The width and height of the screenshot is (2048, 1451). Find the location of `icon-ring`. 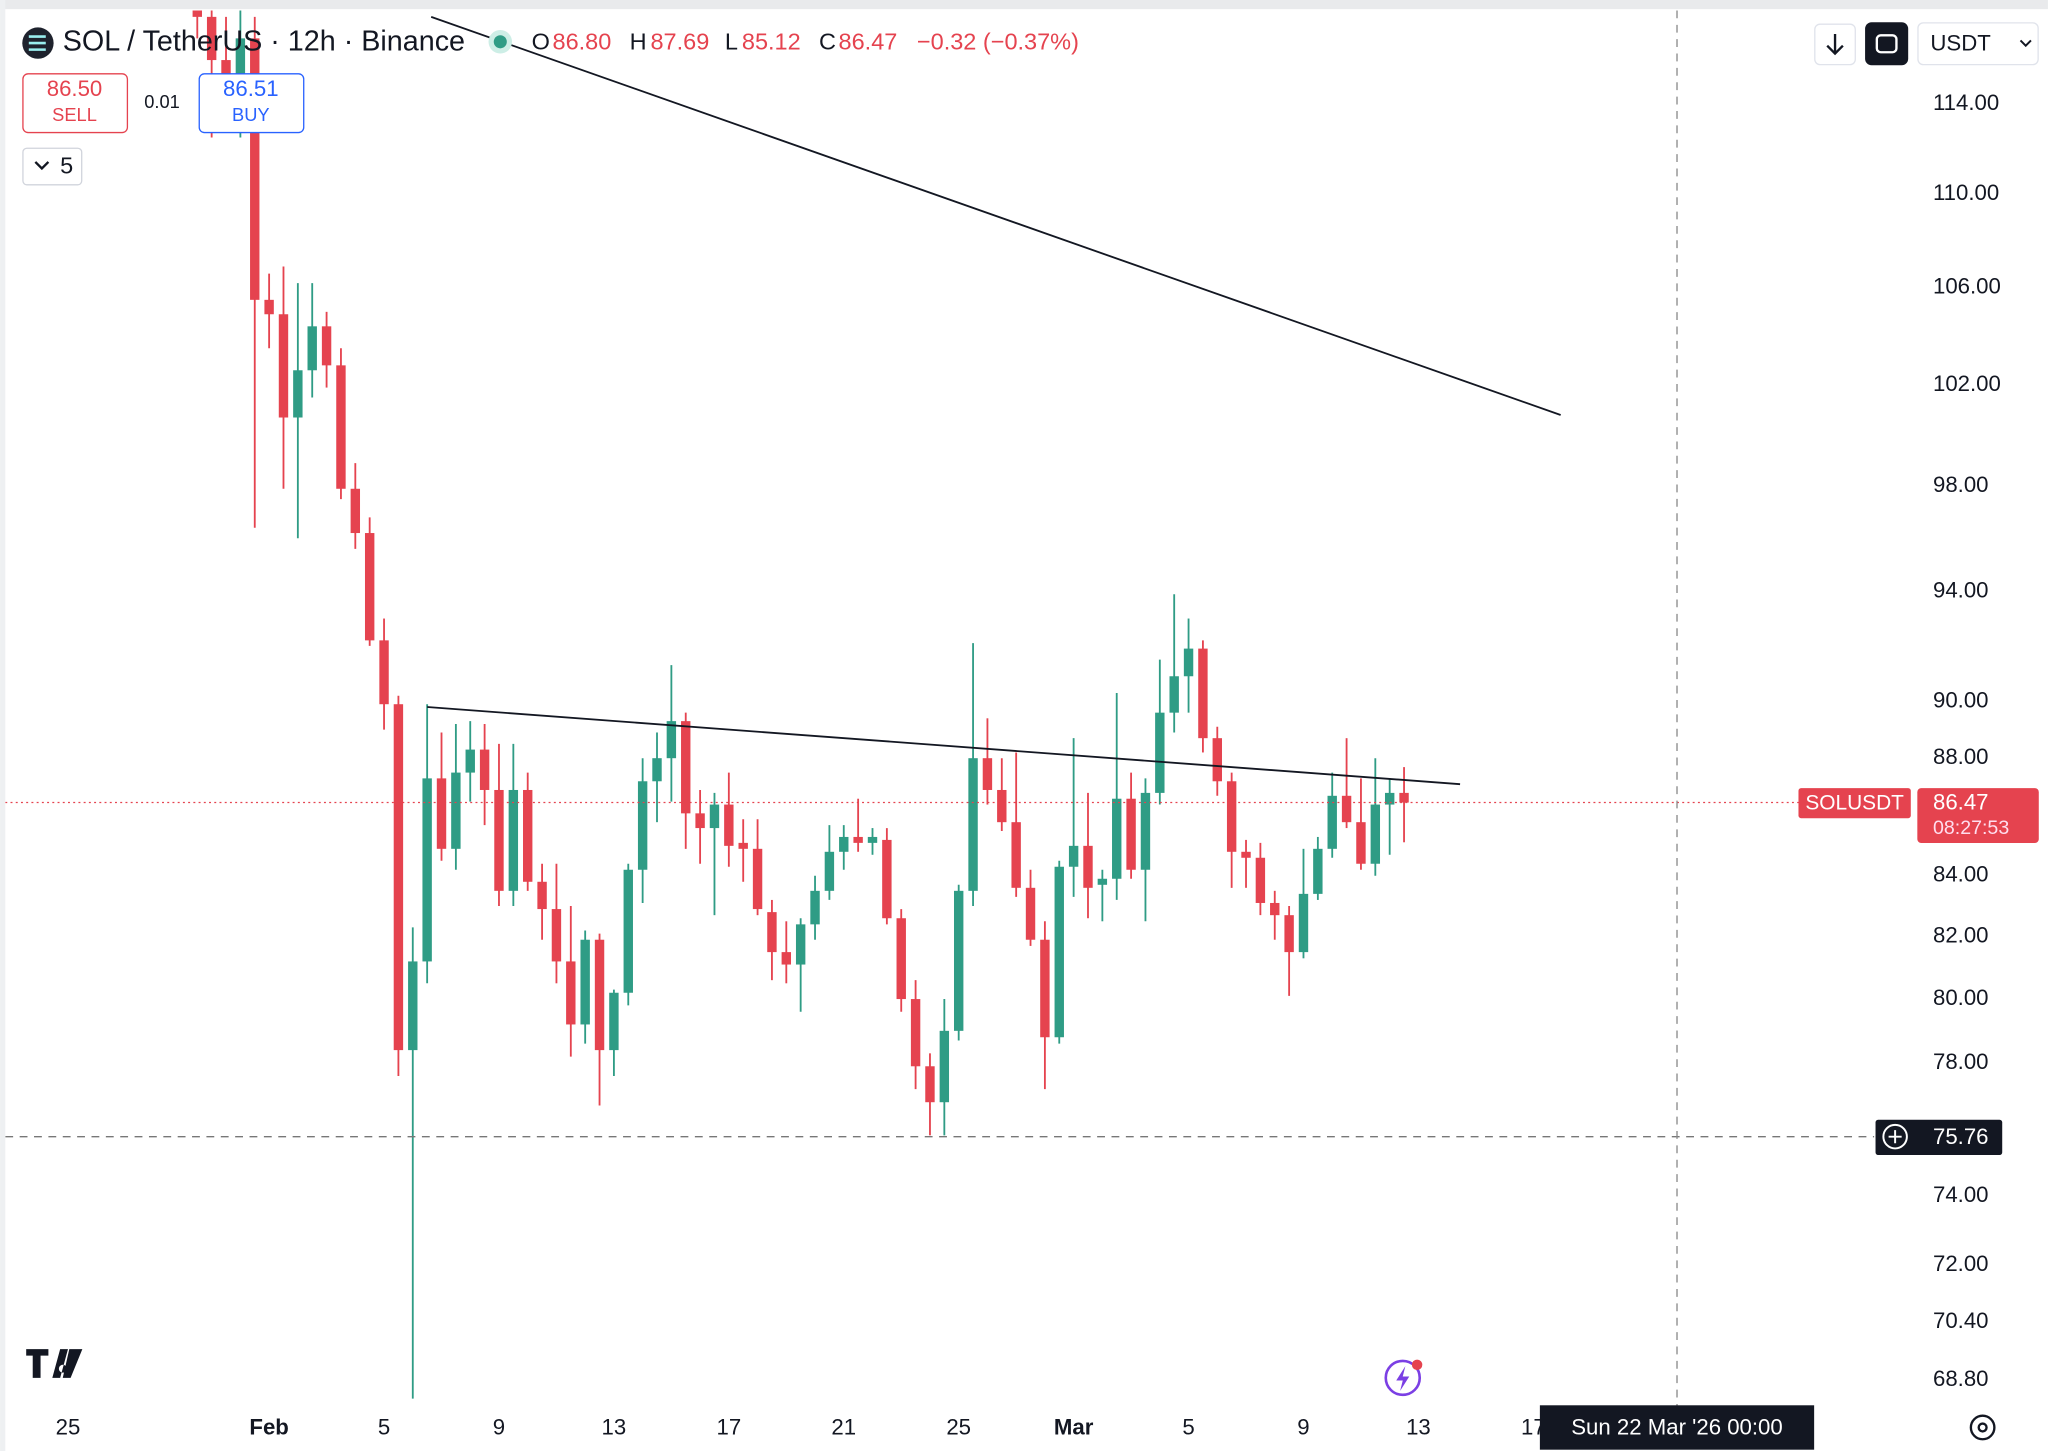

icon-ring is located at coordinates (1403, 1378).